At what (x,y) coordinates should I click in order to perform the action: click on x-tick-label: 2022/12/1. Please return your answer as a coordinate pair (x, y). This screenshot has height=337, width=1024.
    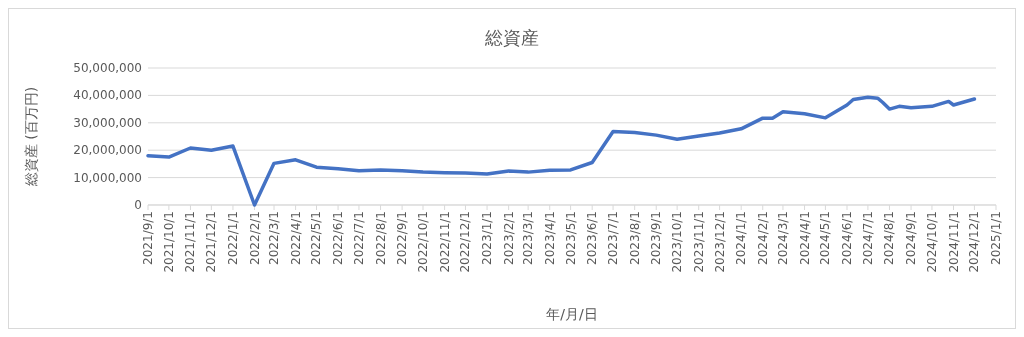
    Looking at the image, I should click on (465, 242).